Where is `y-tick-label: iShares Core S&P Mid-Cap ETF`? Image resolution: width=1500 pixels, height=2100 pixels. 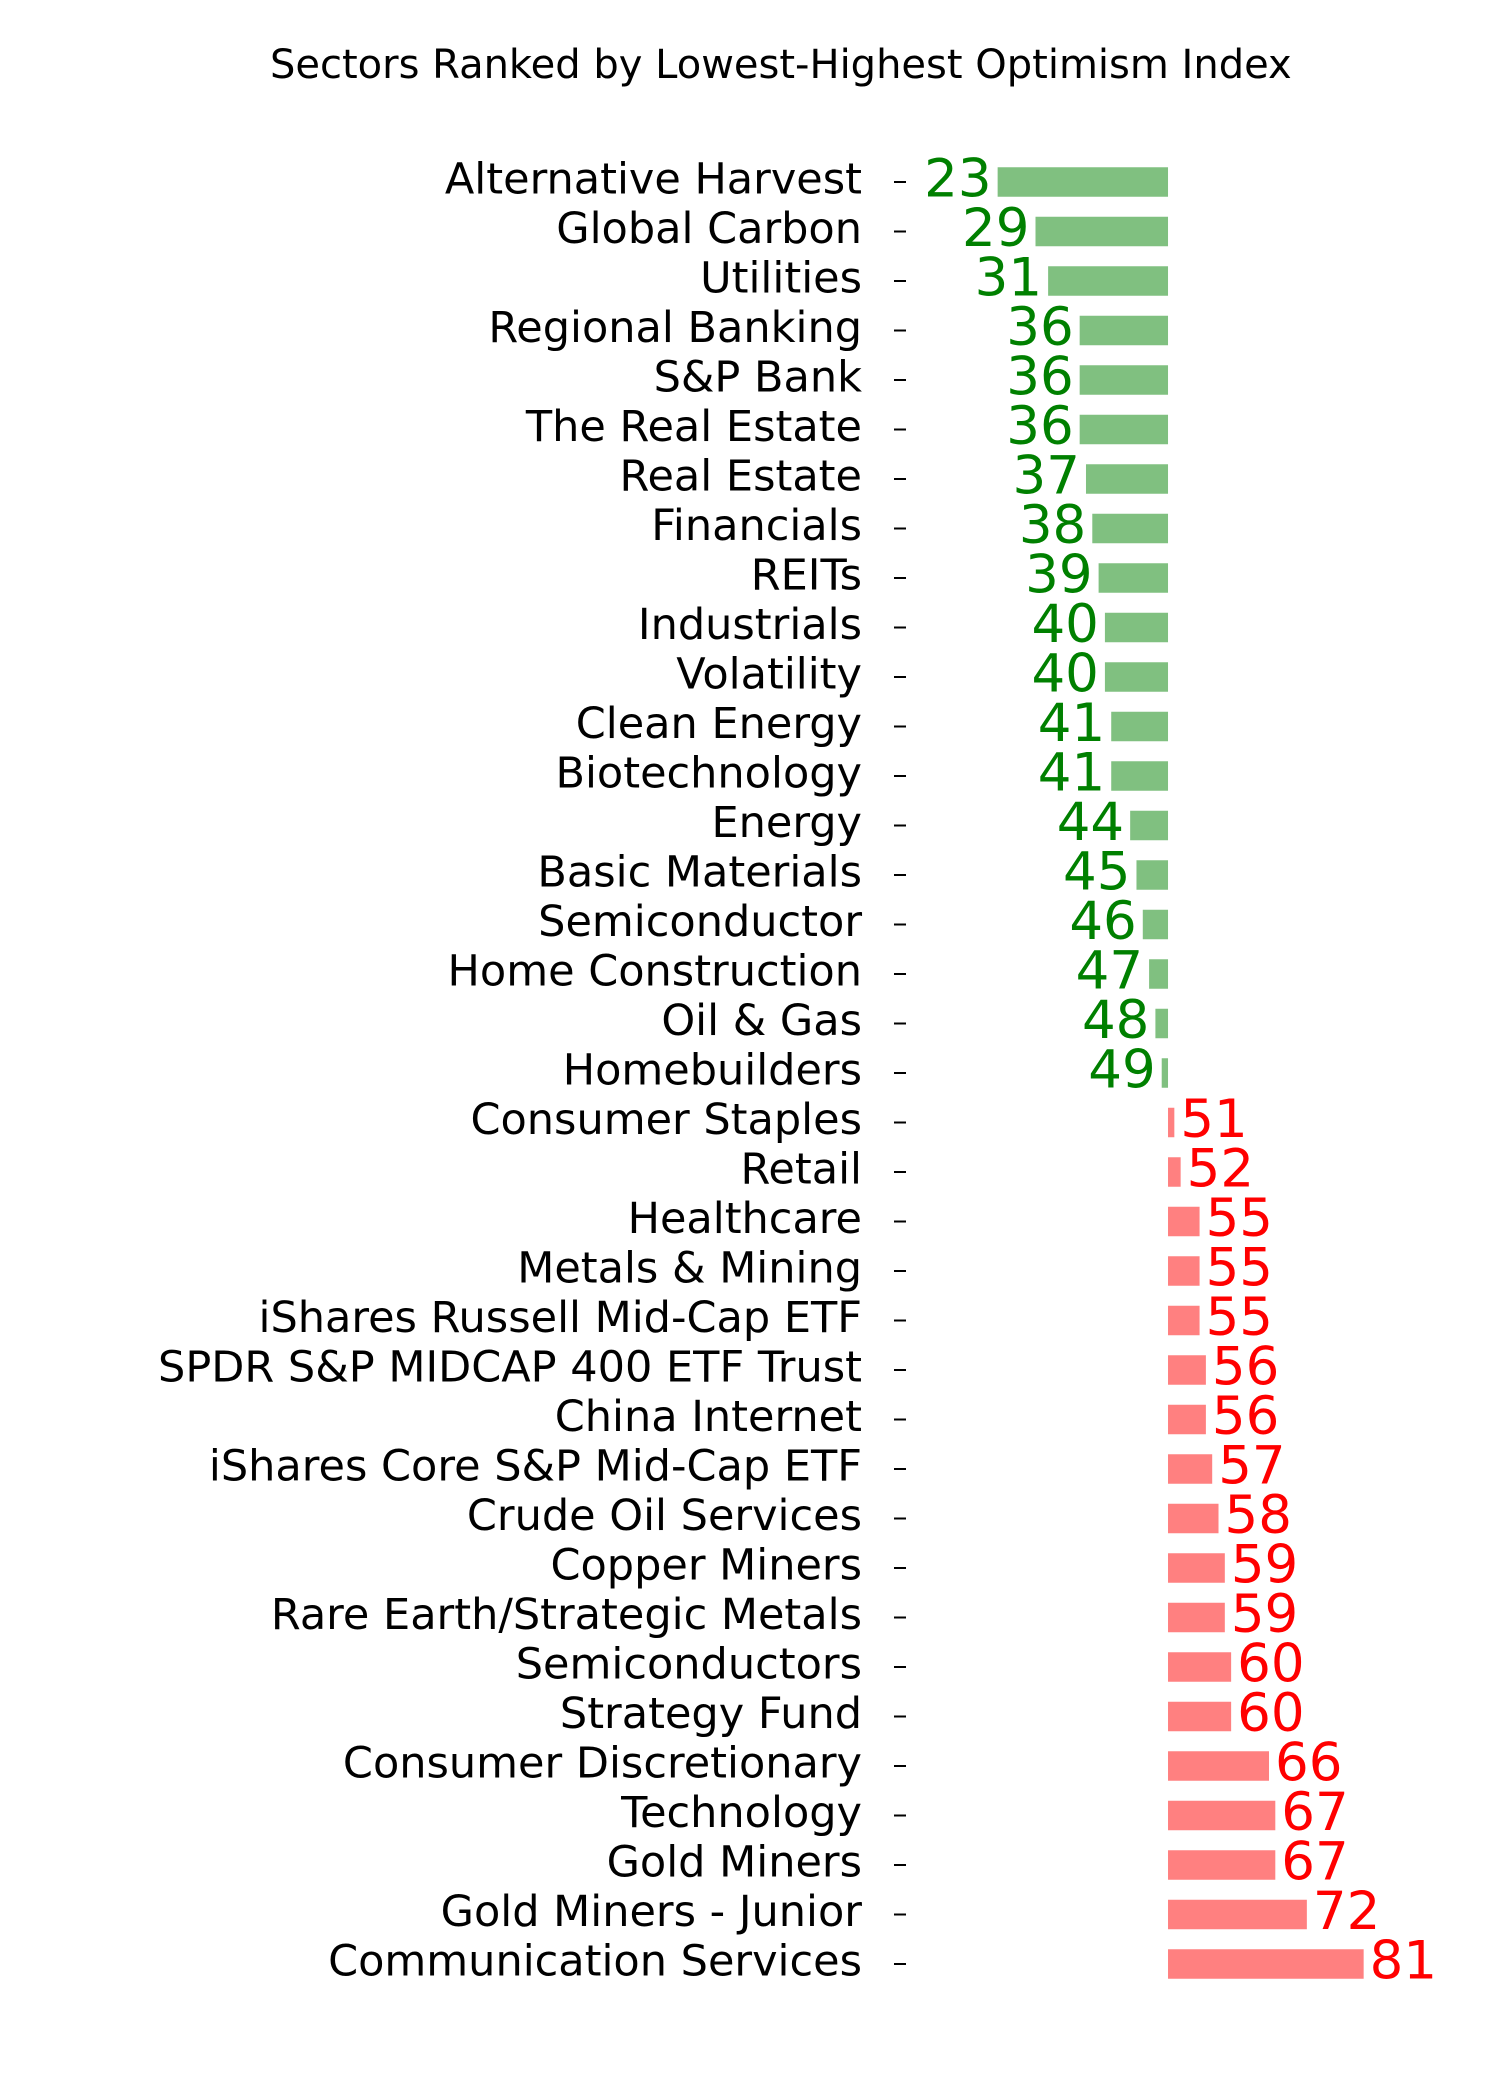 y-tick-label: iShares Core S&P Mid-Cap ETF is located at coordinates (535, 1467).